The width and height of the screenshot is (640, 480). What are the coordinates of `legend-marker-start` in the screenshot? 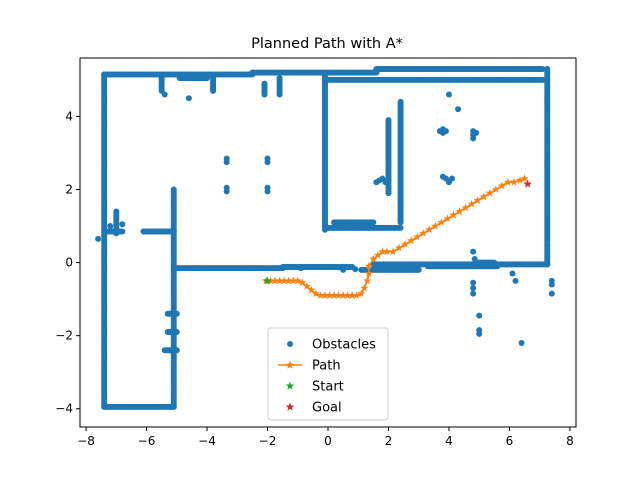 It's located at (290, 385).